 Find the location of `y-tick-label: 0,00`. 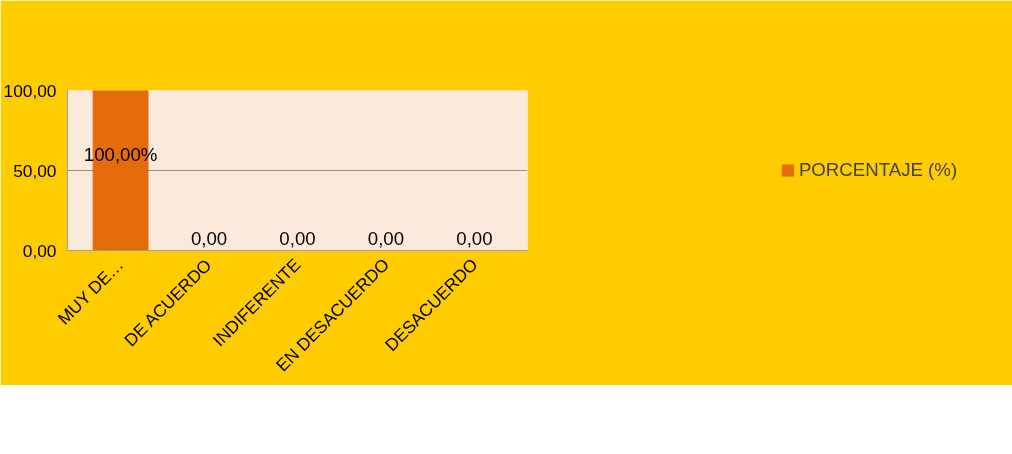

y-tick-label: 0,00 is located at coordinates (39, 250).